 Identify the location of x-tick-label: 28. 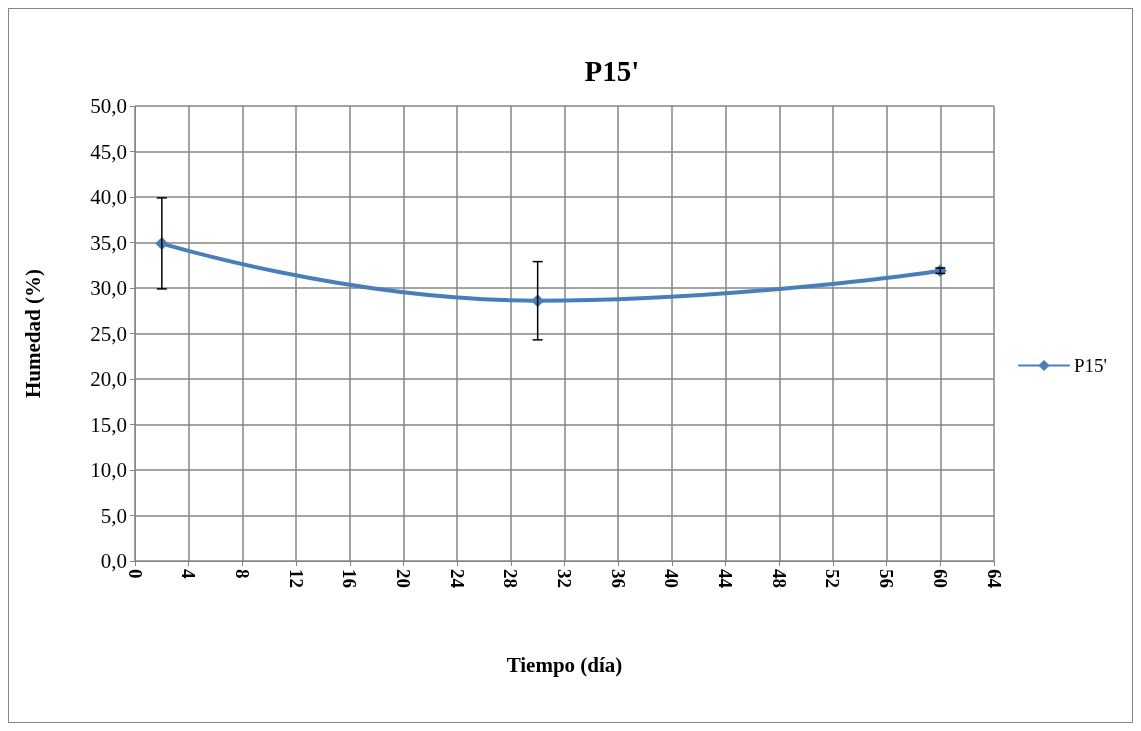
(511, 578).